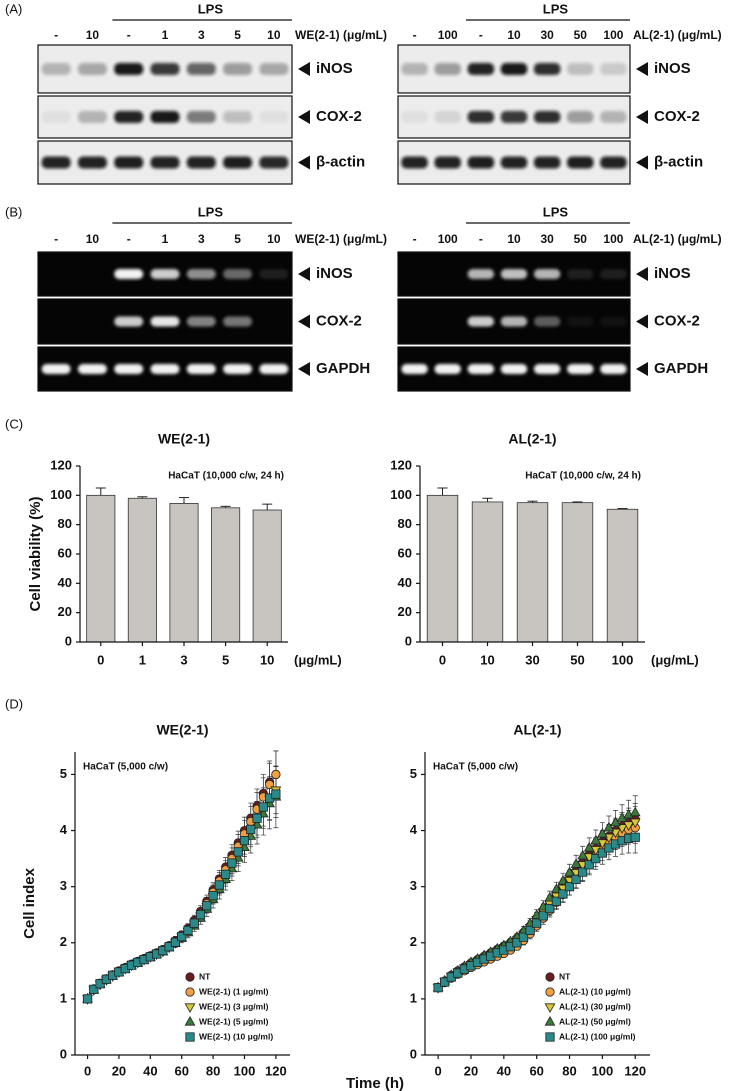  I want to click on y-tick-label: 3, so click(413, 885).